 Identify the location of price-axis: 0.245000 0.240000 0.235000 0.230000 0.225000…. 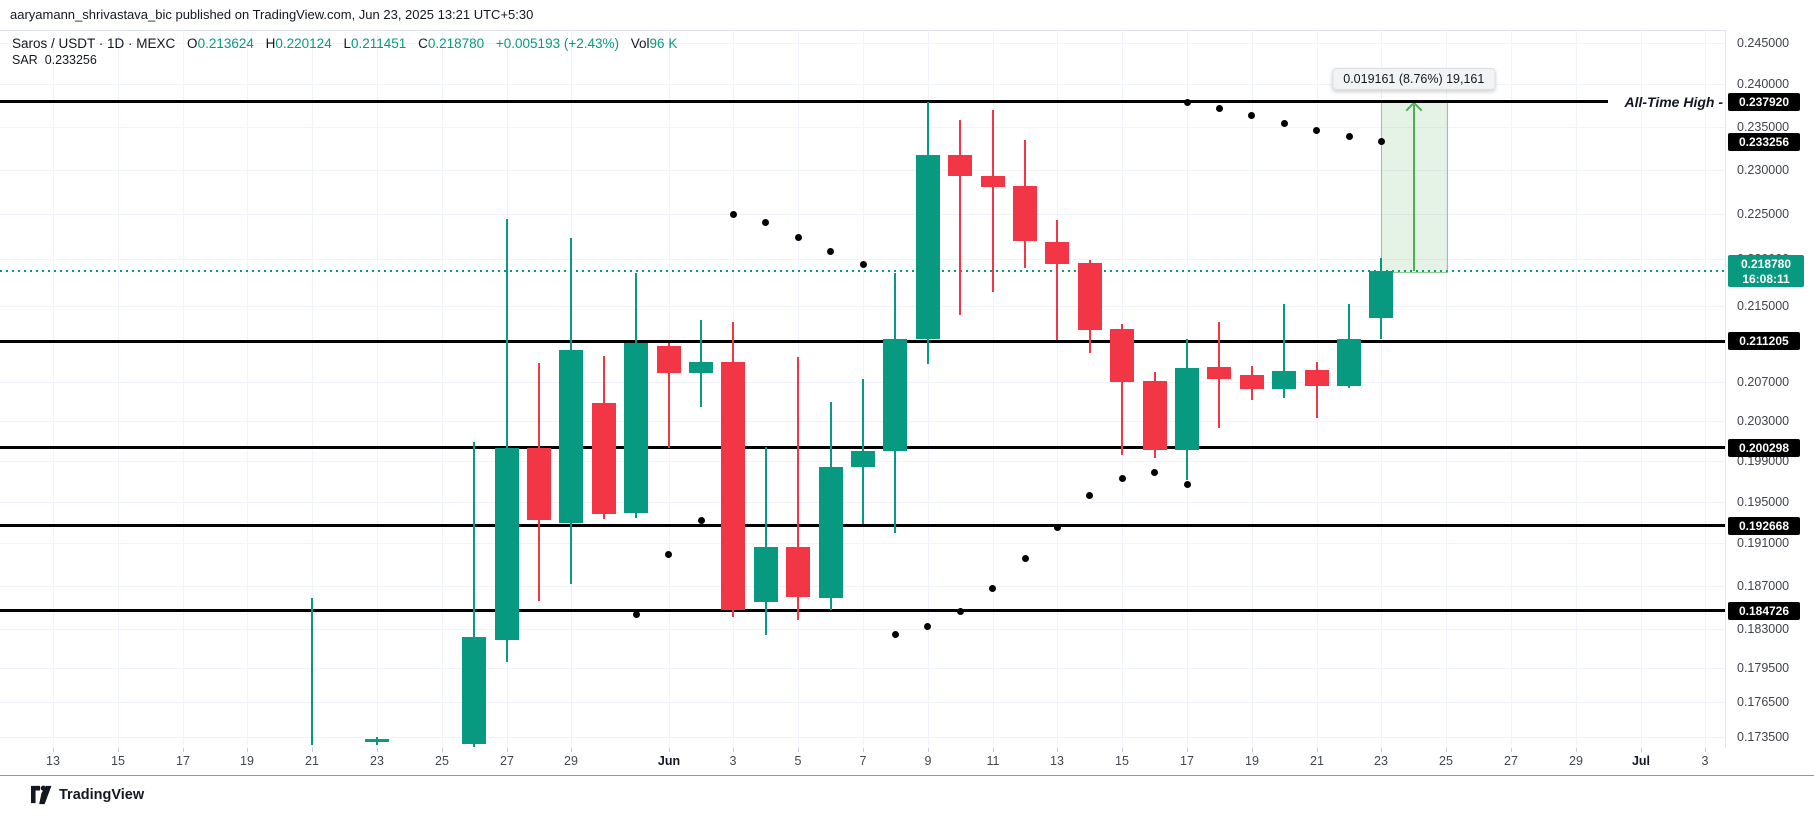
(1769, 389).